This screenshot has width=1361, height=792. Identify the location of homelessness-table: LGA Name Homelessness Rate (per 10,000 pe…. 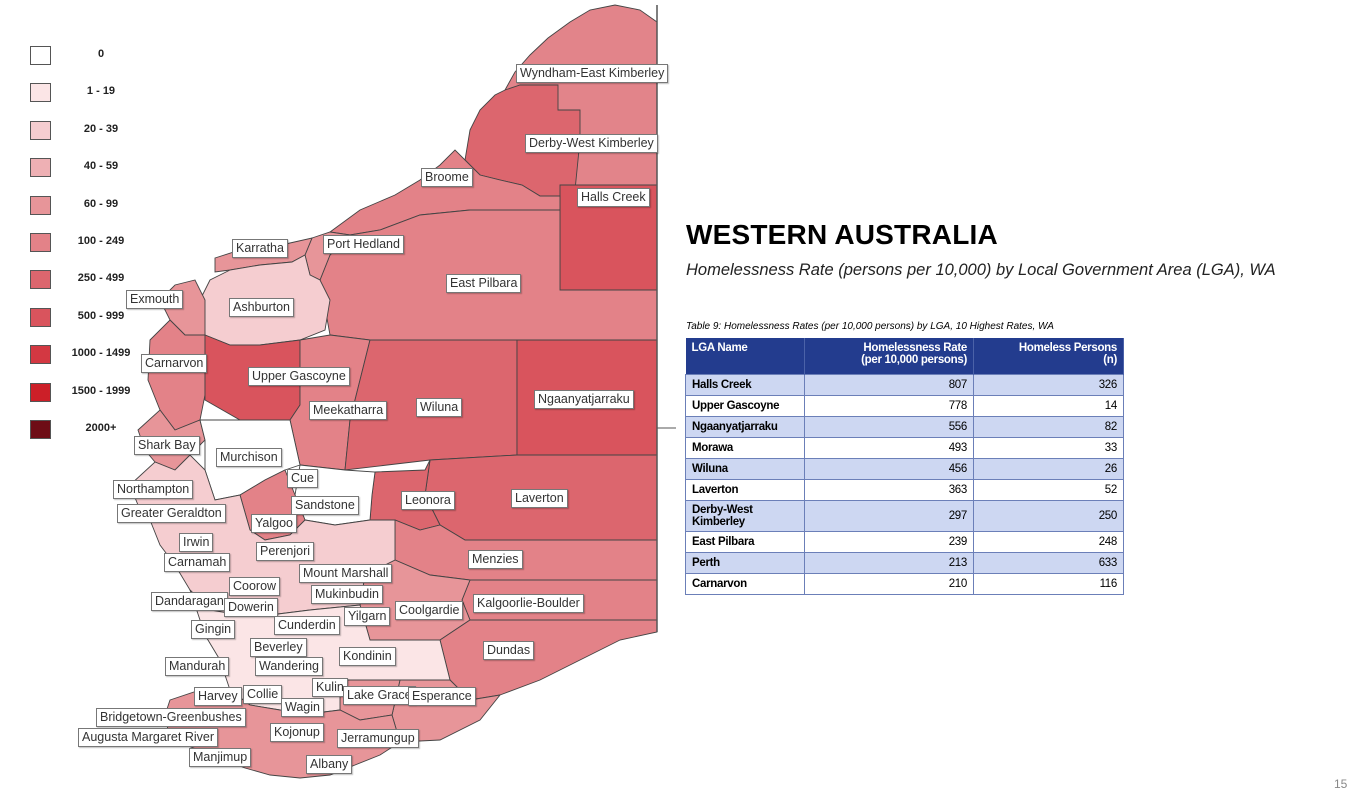
(904, 466).